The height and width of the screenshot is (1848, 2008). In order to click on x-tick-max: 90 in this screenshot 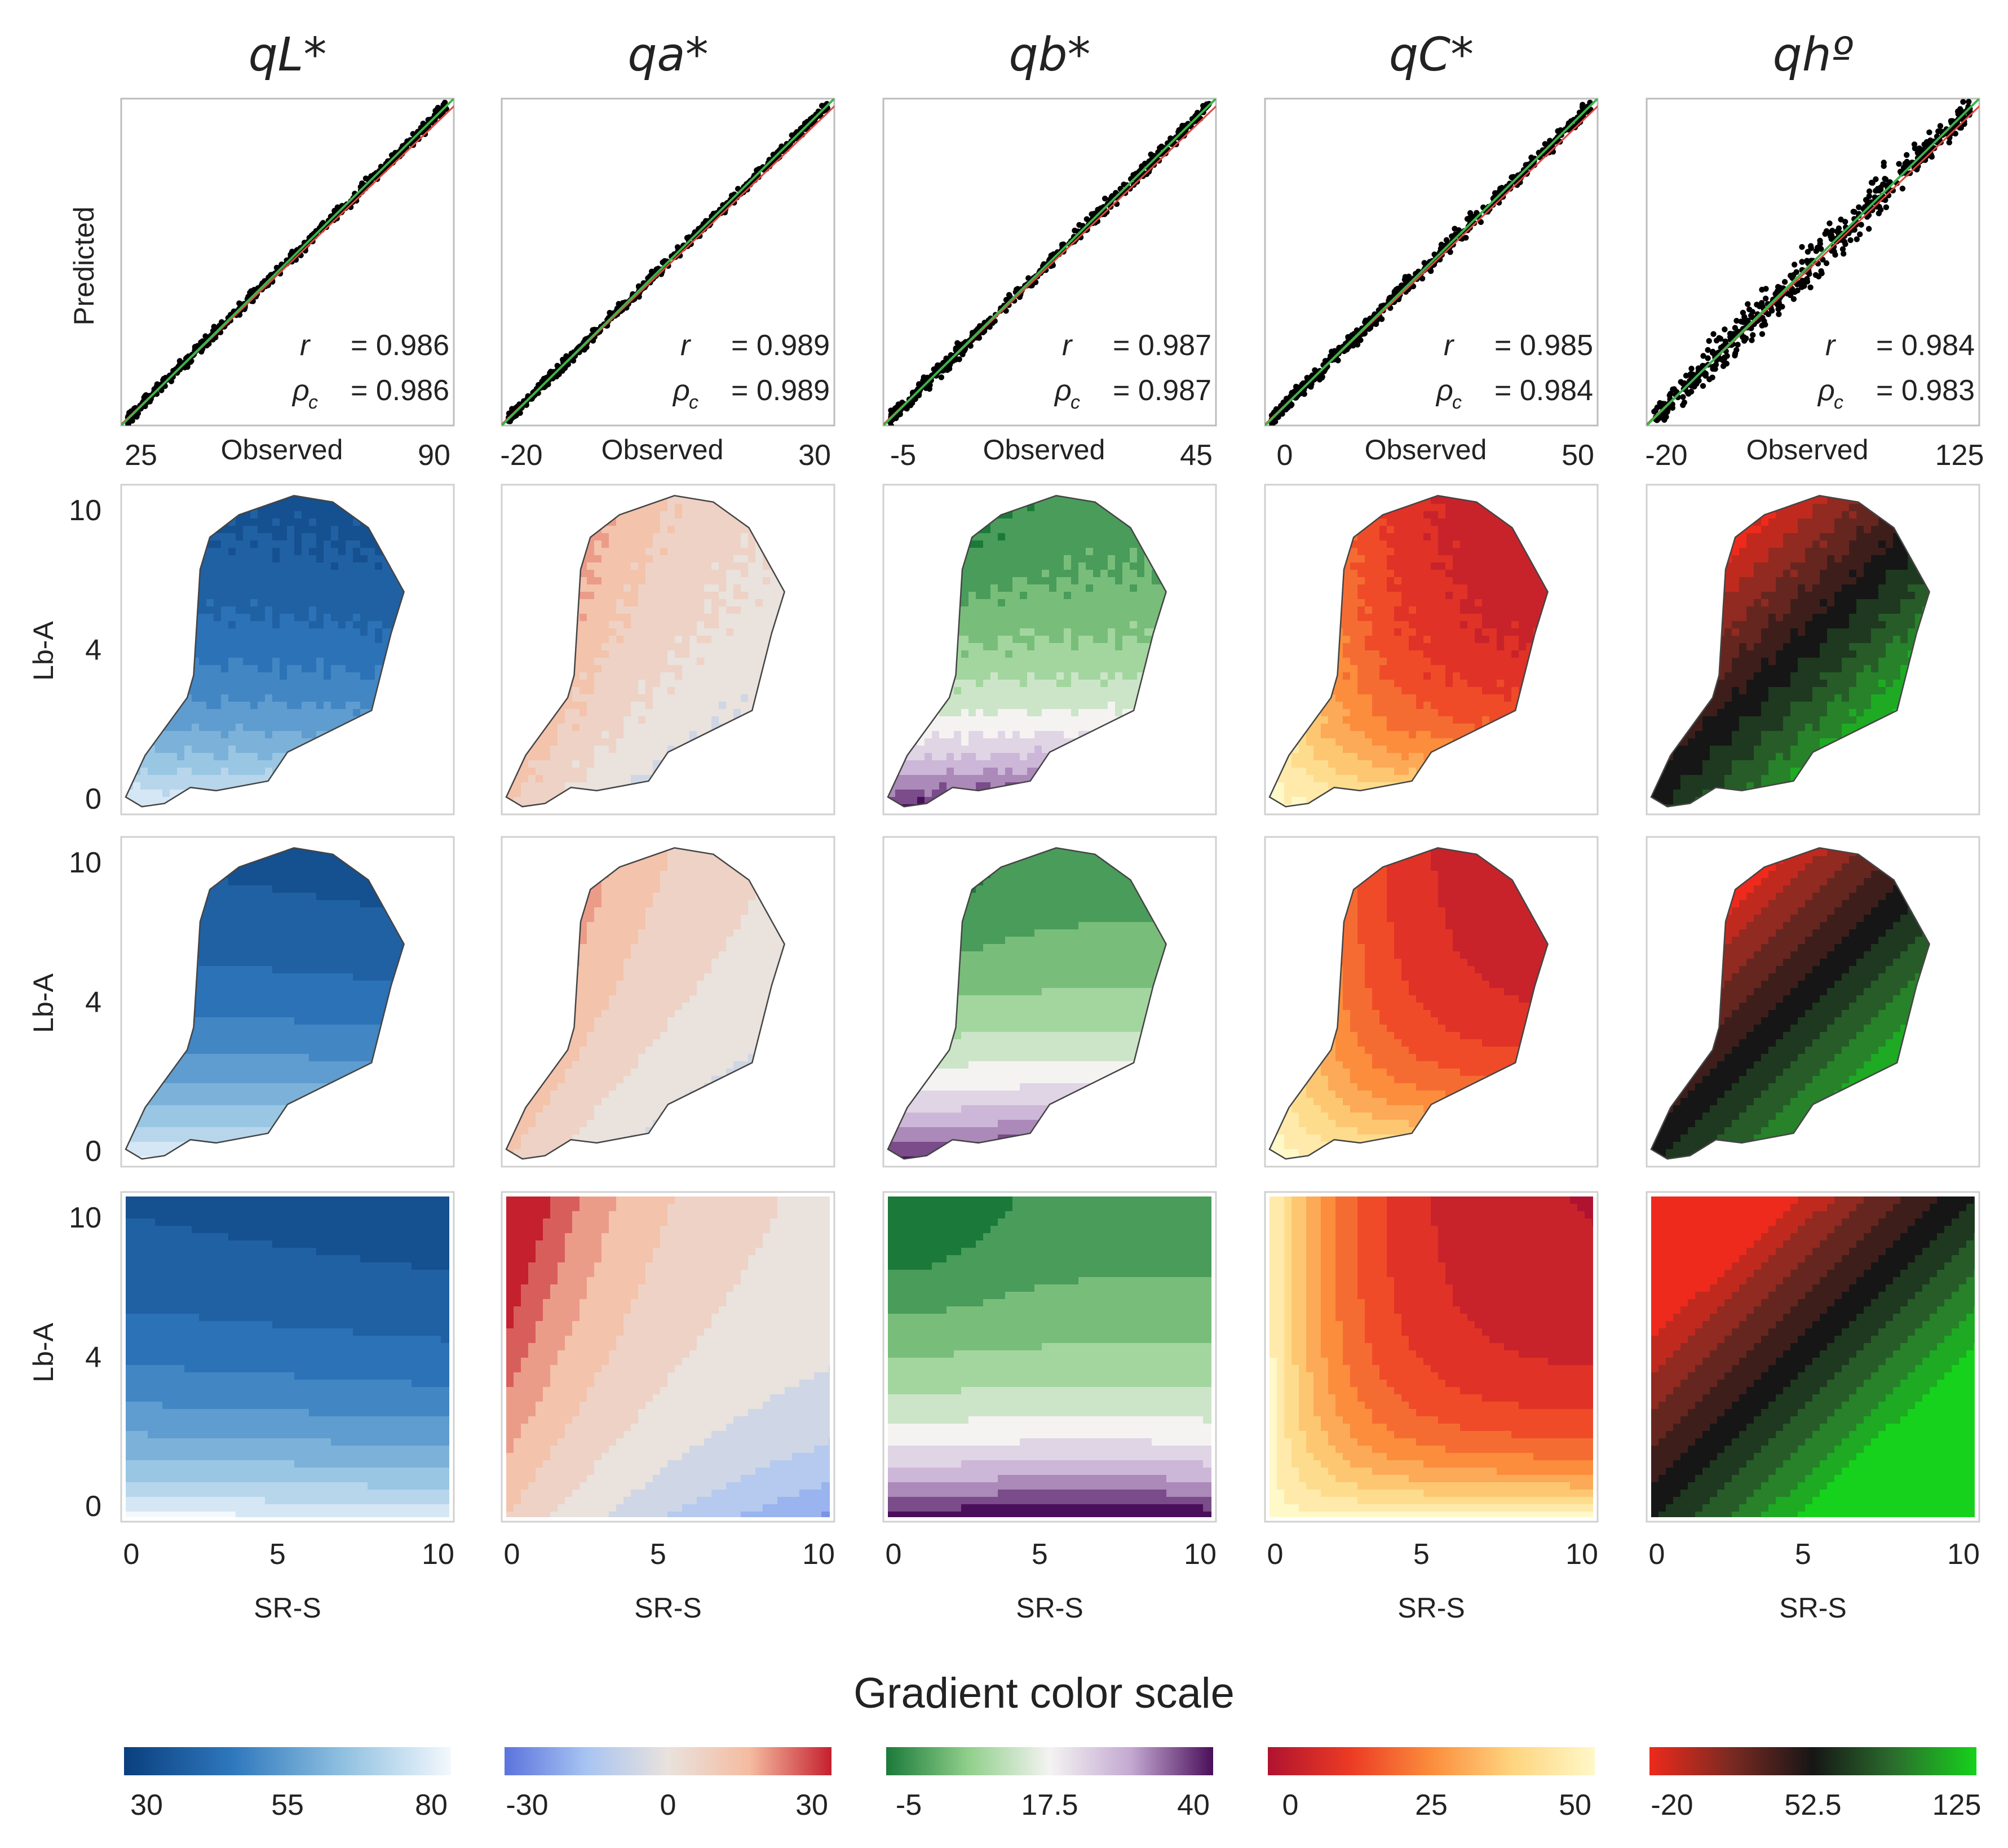, I will do `click(434, 455)`.